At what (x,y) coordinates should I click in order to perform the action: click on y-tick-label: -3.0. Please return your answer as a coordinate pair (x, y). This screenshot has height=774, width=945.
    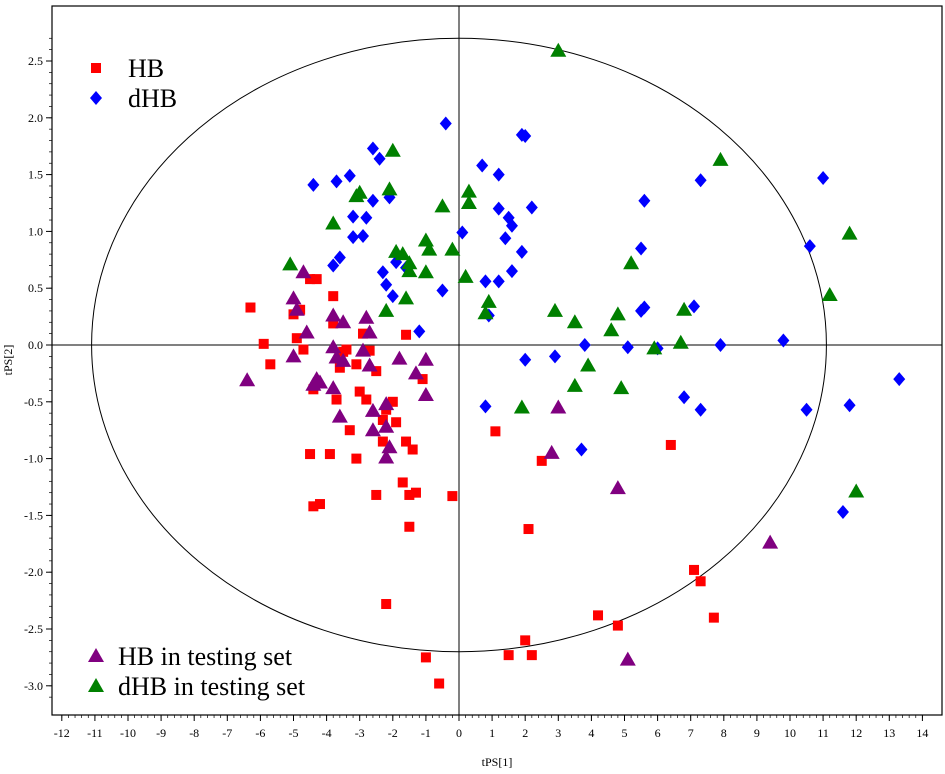
    Looking at the image, I should click on (33, 686).